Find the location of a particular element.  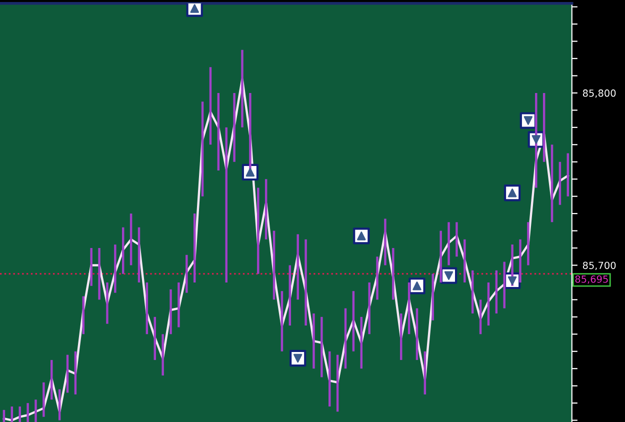

ref-line-label: 85,695 is located at coordinates (591, 279).